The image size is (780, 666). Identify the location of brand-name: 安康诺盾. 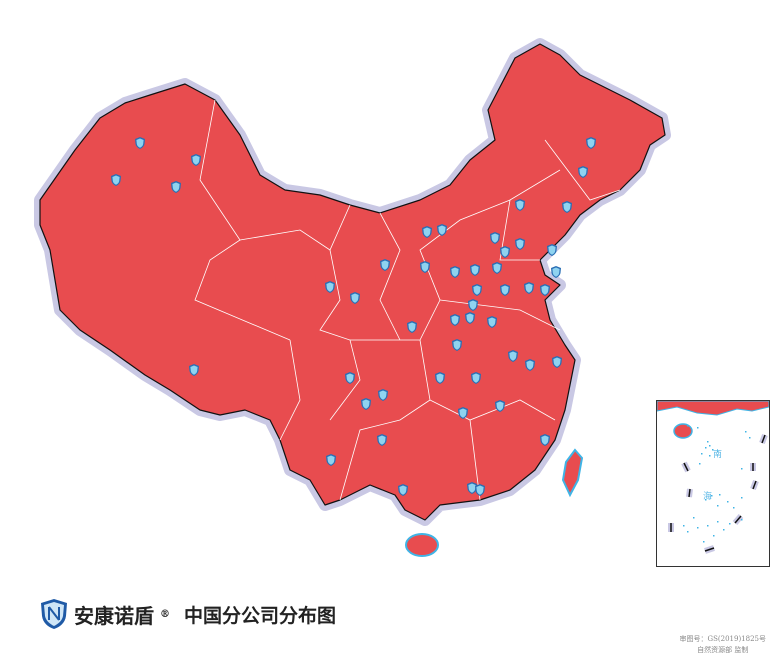
(114, 615).